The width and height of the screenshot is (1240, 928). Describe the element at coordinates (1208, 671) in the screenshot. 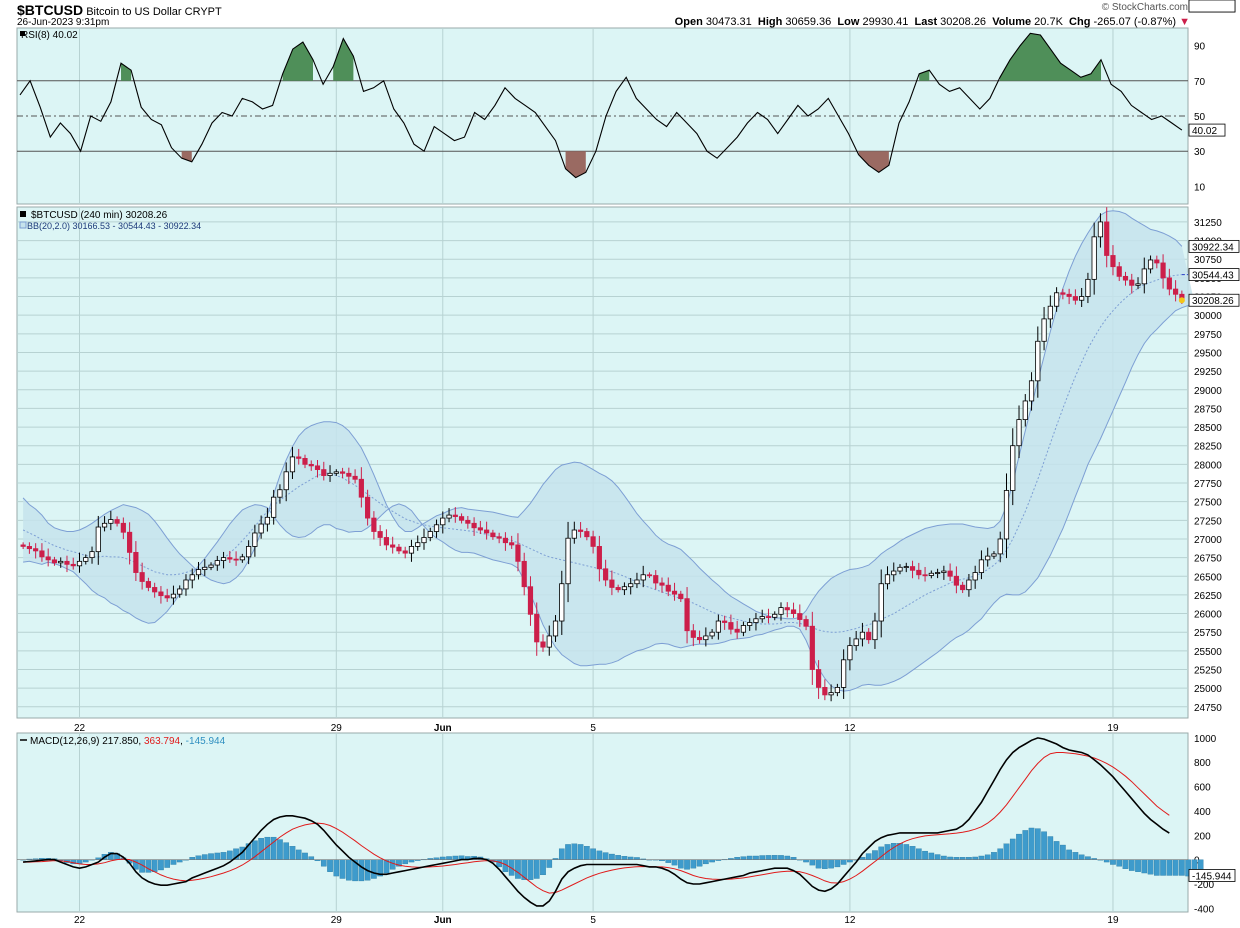

I see `y-tick-label: 25250` at that location.